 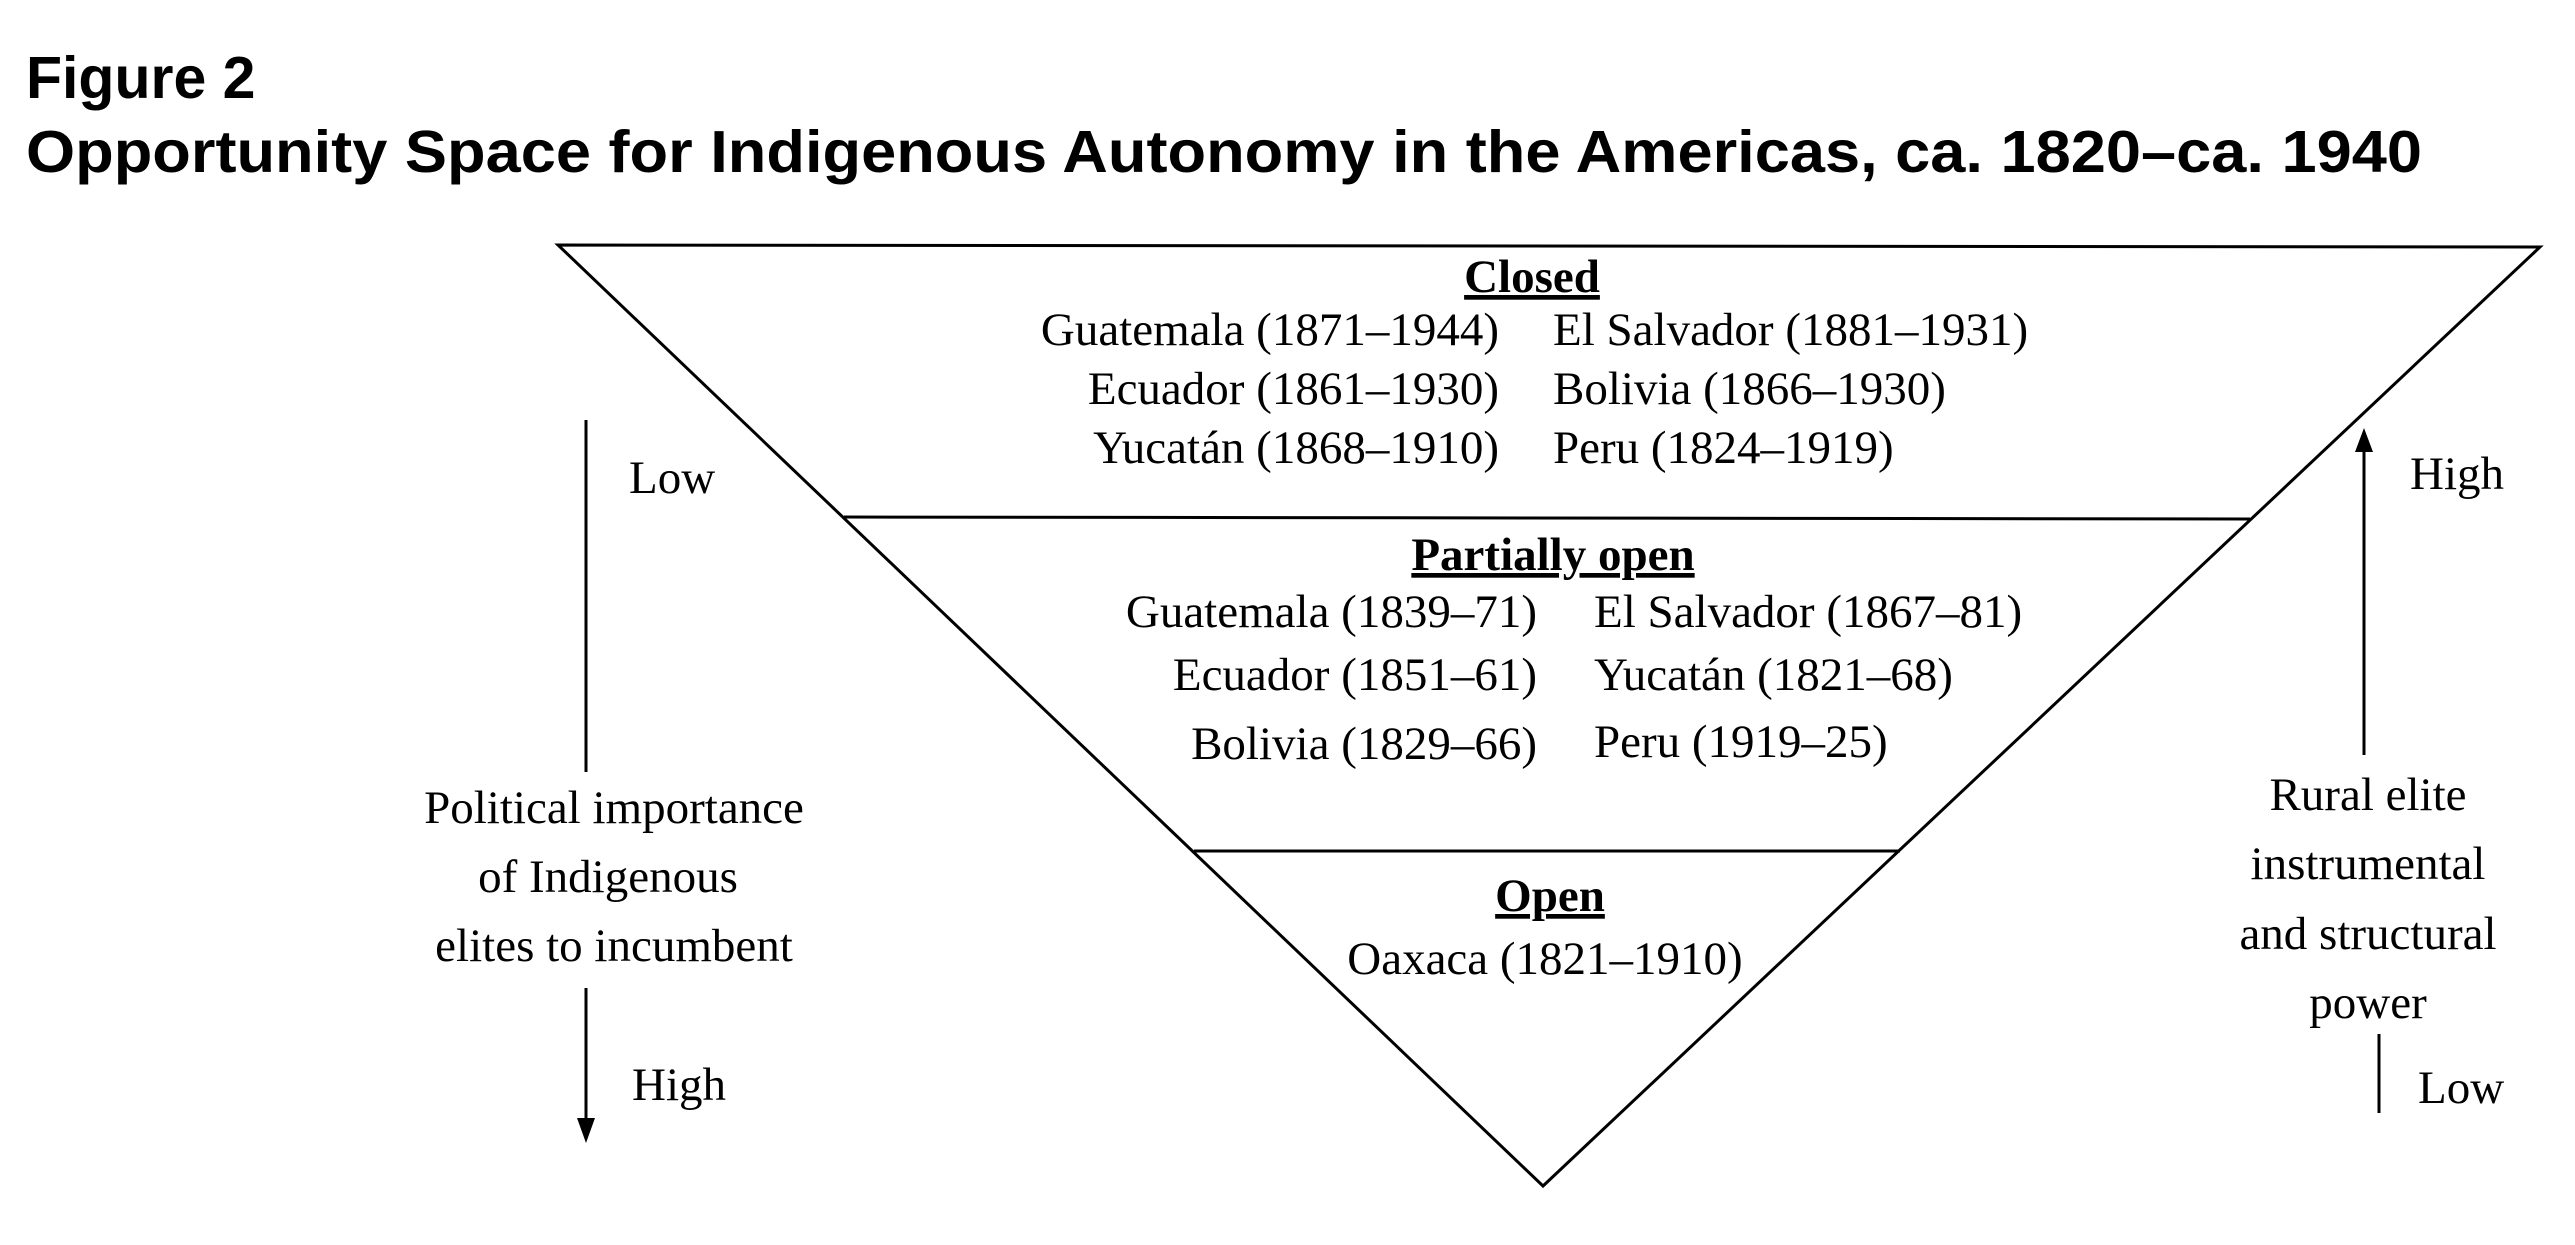 What do you see at coordinates (1790, 330) in the screenshot?
I see `case-item: El Salvador (1881–1931)` at bounding box center [1790, 330].